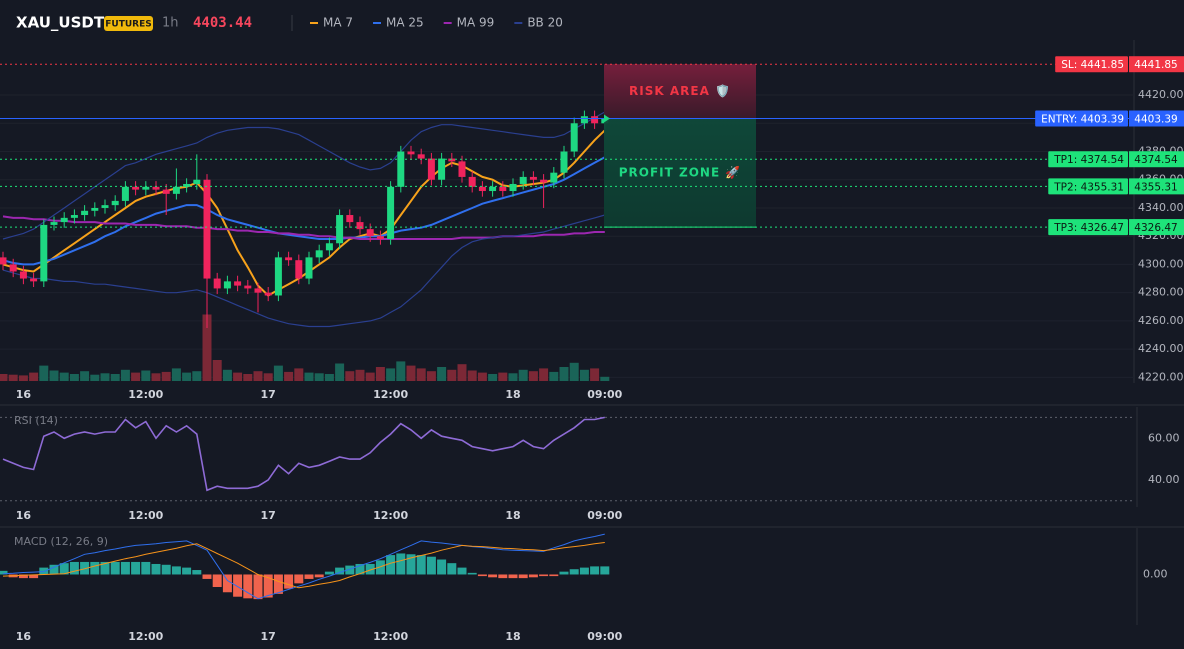  I want to click on level-label: ENTRY: 4403.39, so click(1082, 119).